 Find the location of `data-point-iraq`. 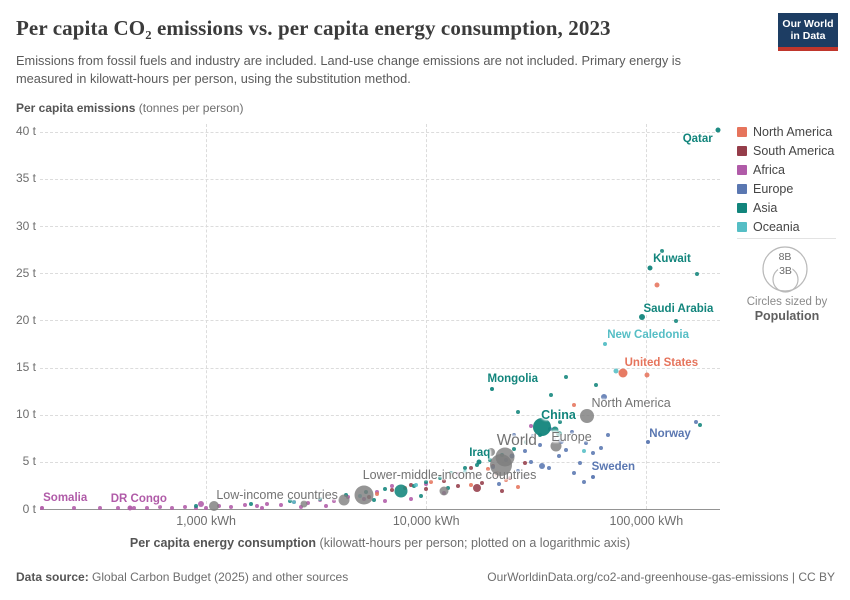

data-point-iraq is located at coordinates (479, 462).